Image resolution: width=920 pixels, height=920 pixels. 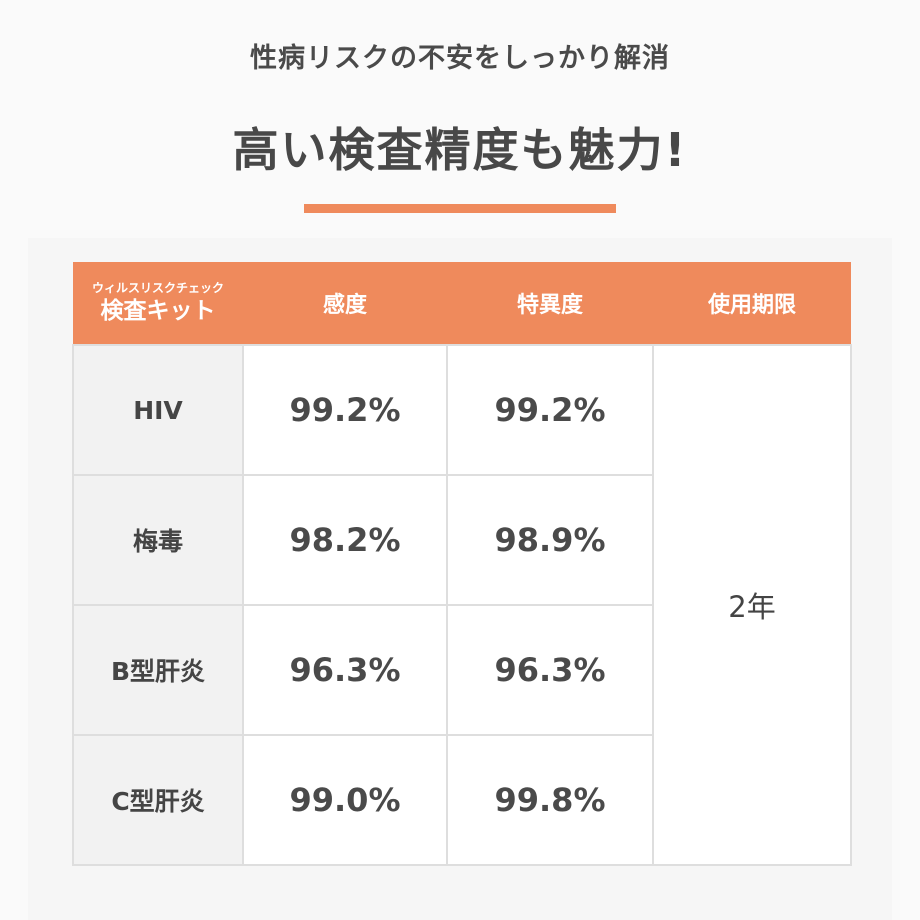 I want to click on column-header-kit: ウィルスリスクチェック 検査キット, so click(x=158, y=303).